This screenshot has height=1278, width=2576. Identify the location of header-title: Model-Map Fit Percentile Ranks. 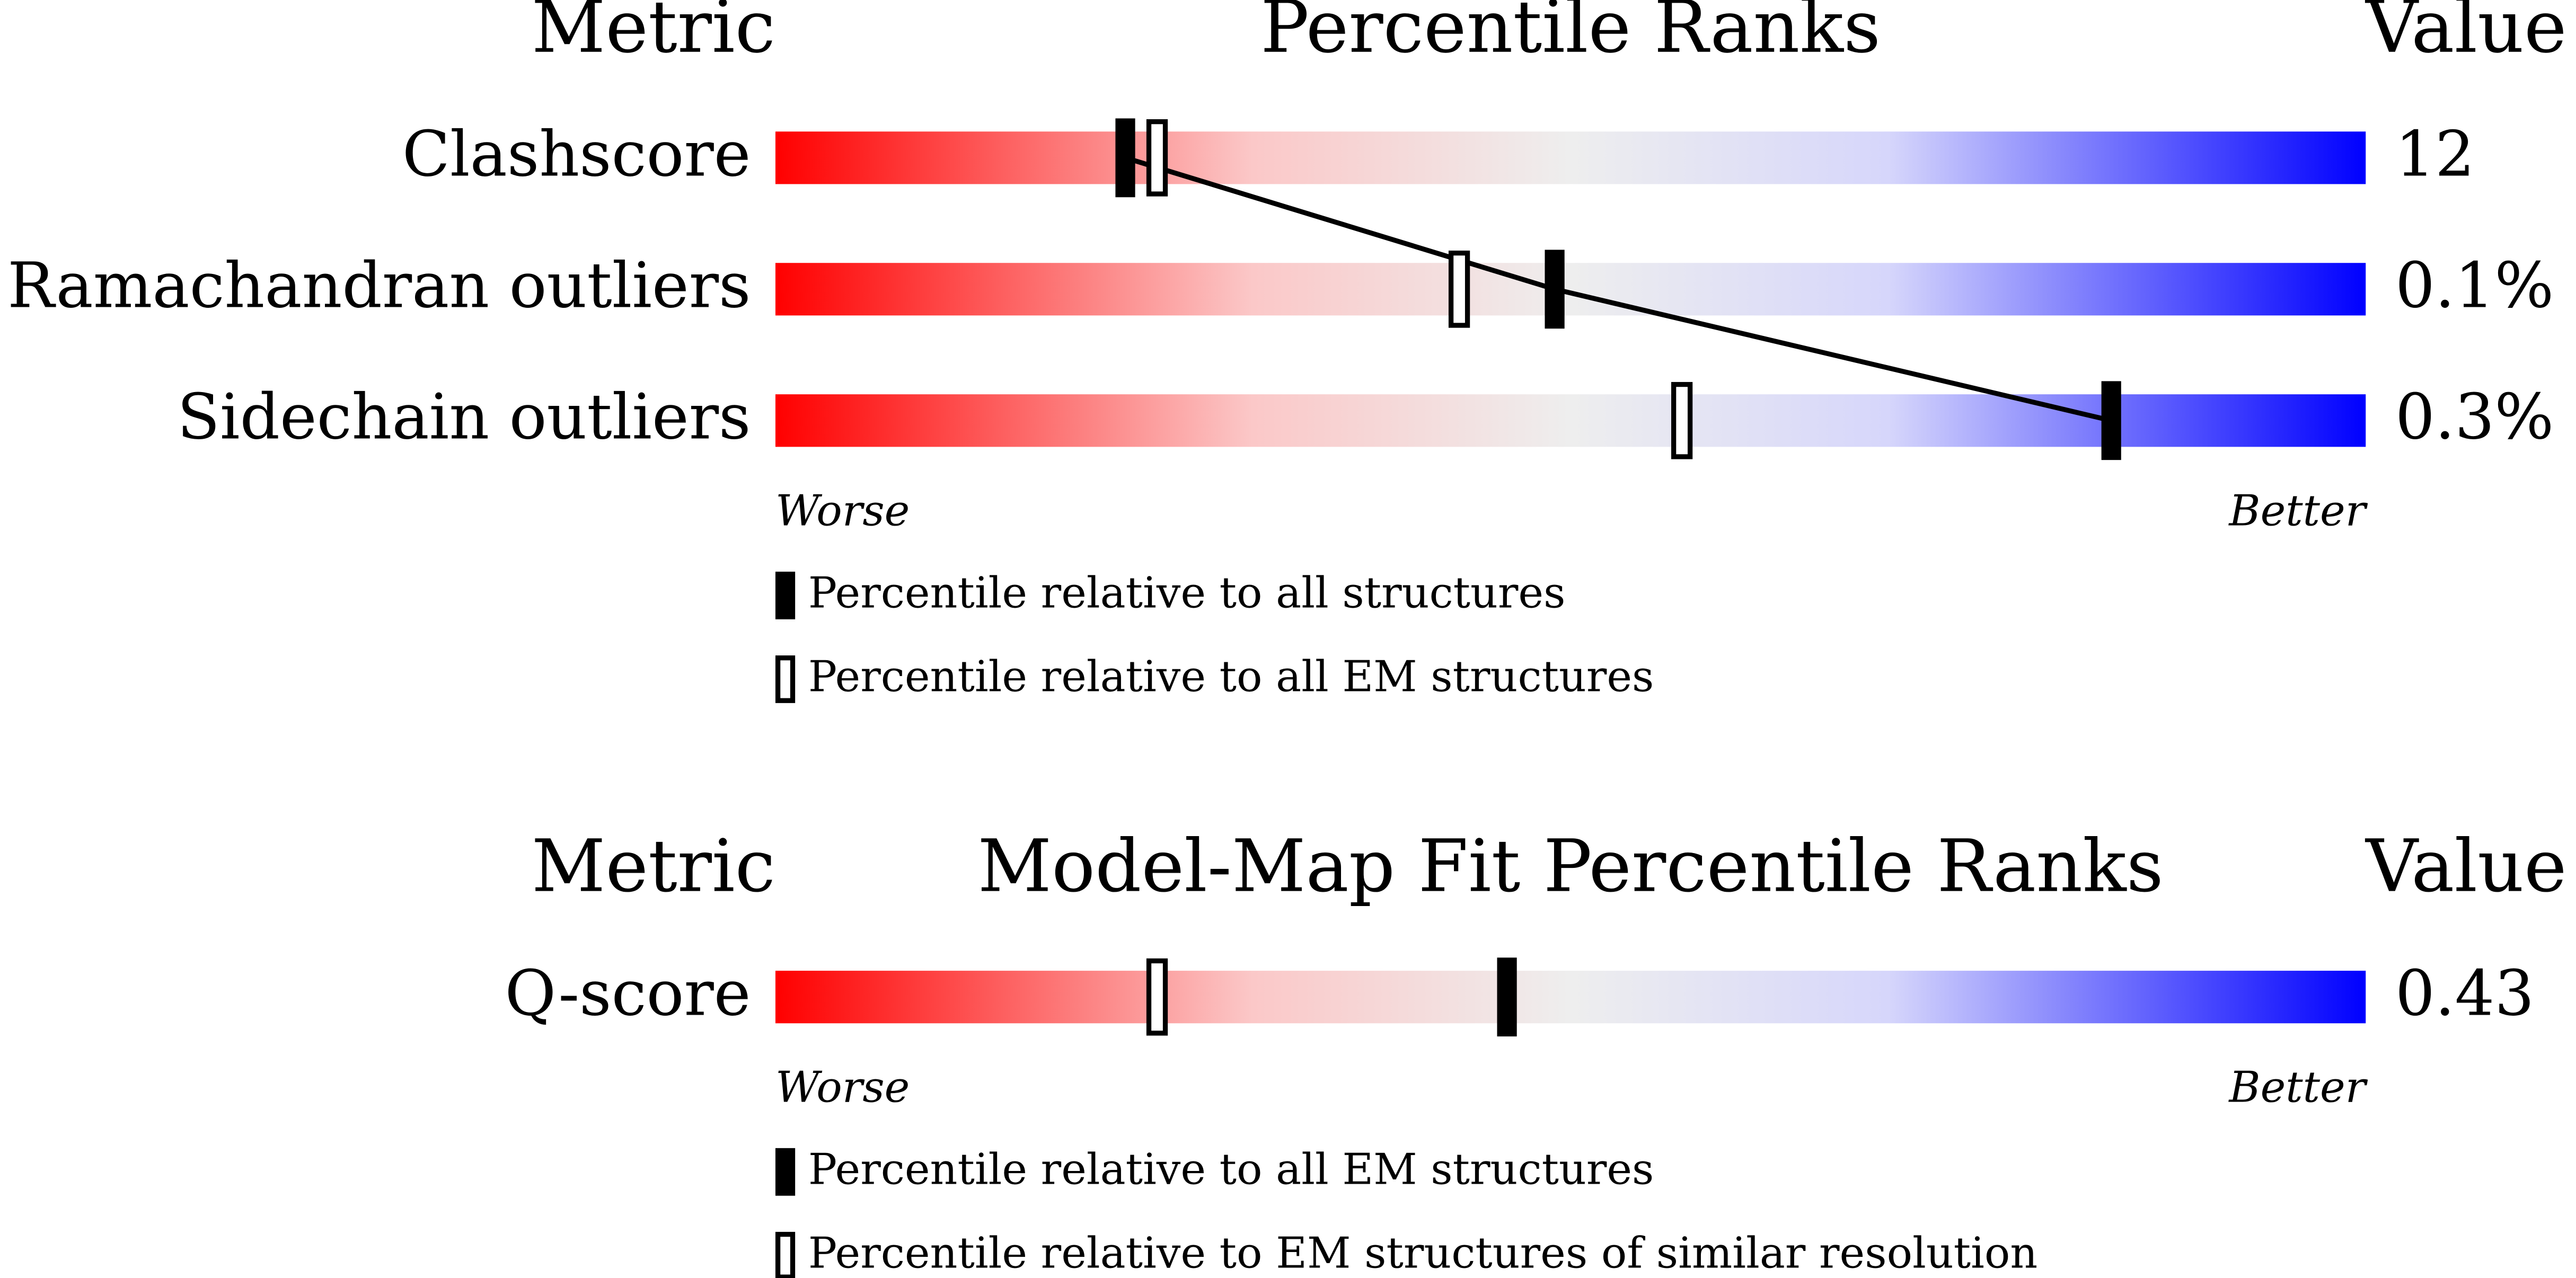
(1570, 866).